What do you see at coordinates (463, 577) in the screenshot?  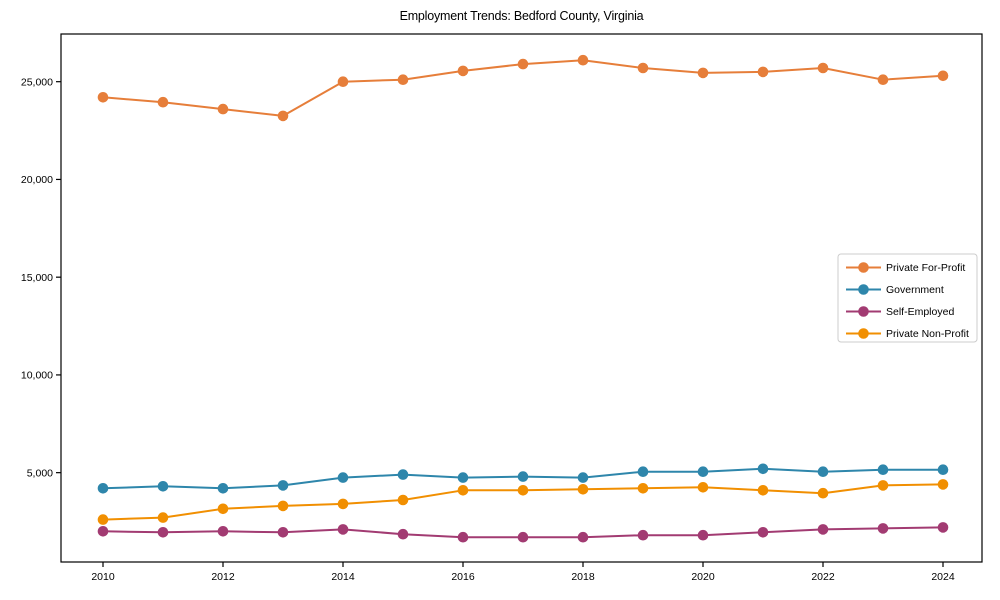 I see `x-tick-label: 2016` at bounding box center [463, 577].